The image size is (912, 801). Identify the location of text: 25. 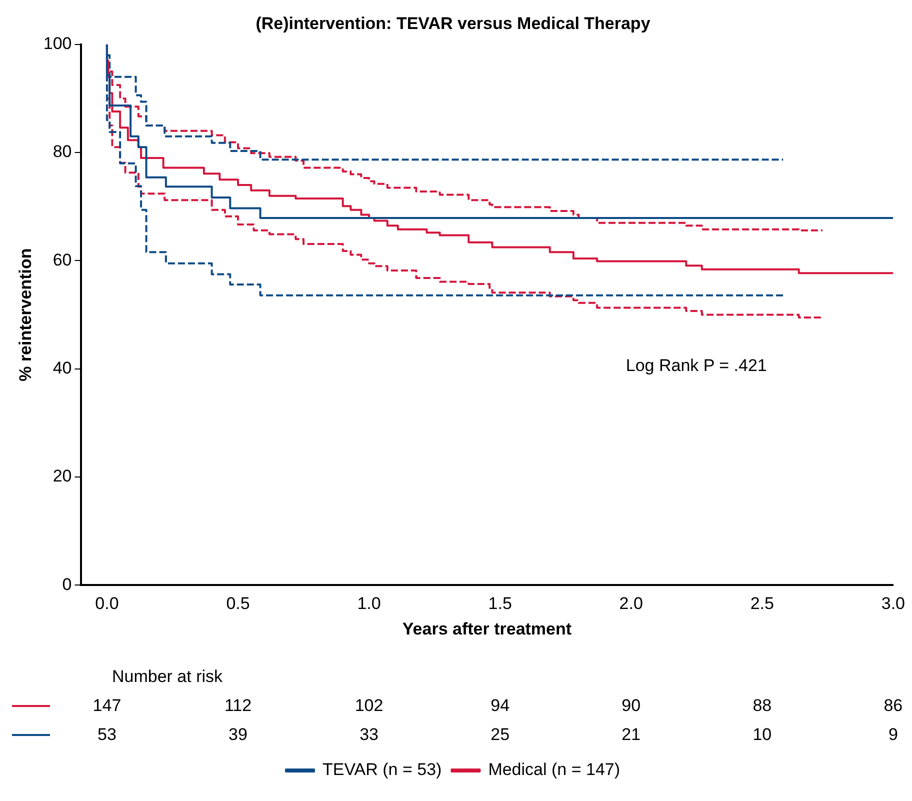
(500, 734).